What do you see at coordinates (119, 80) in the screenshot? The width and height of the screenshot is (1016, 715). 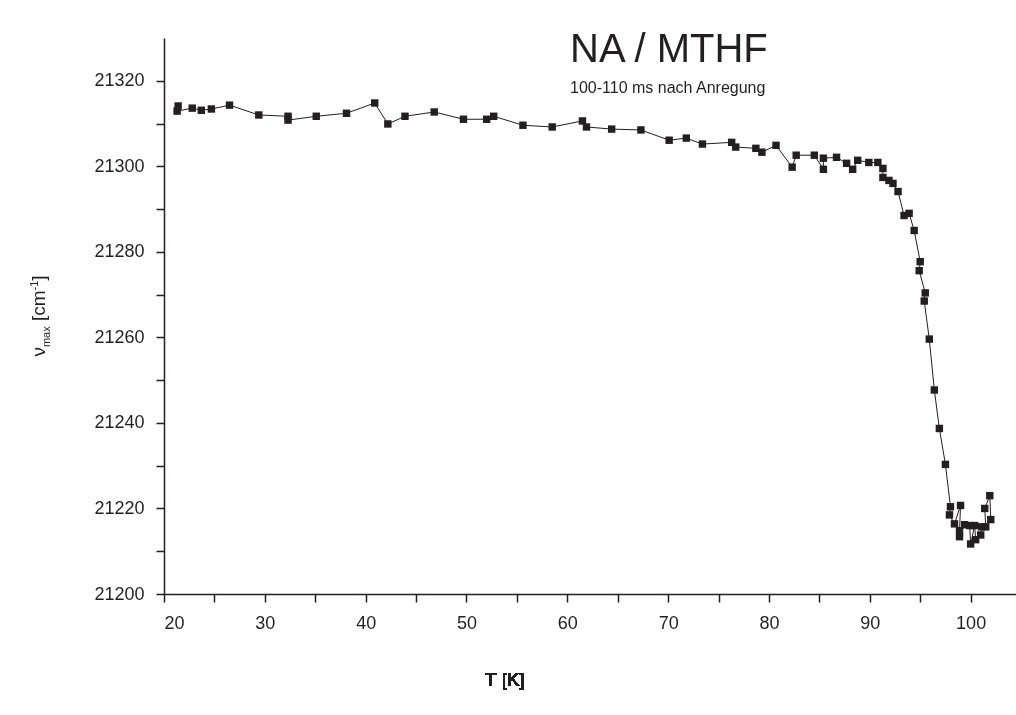 I see `y-tick-label: 21320` at bounding box center [119, 80].